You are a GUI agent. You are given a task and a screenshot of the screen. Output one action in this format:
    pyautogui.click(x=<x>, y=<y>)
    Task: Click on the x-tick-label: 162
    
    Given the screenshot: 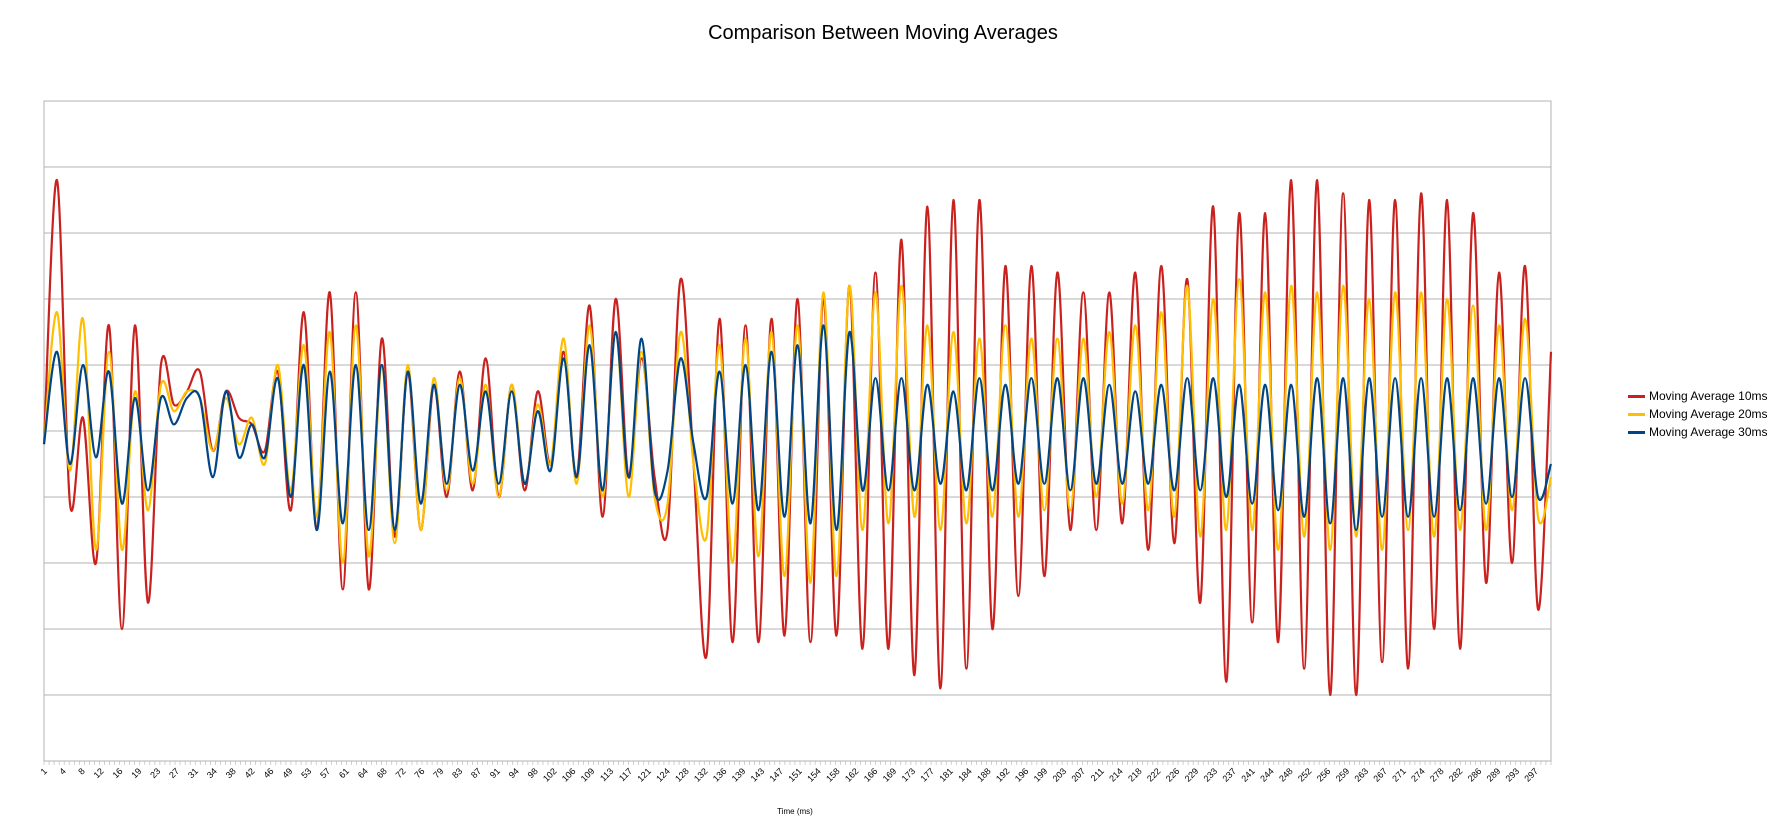 What is the action you would take?
    pyautogui.click(x=852, y=775)
    